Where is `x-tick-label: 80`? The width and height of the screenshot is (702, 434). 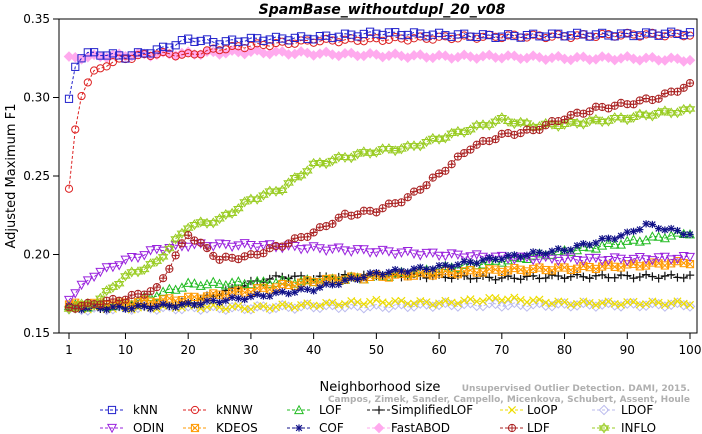 x-tick-label: 80 is located at coordinates (564, 350).